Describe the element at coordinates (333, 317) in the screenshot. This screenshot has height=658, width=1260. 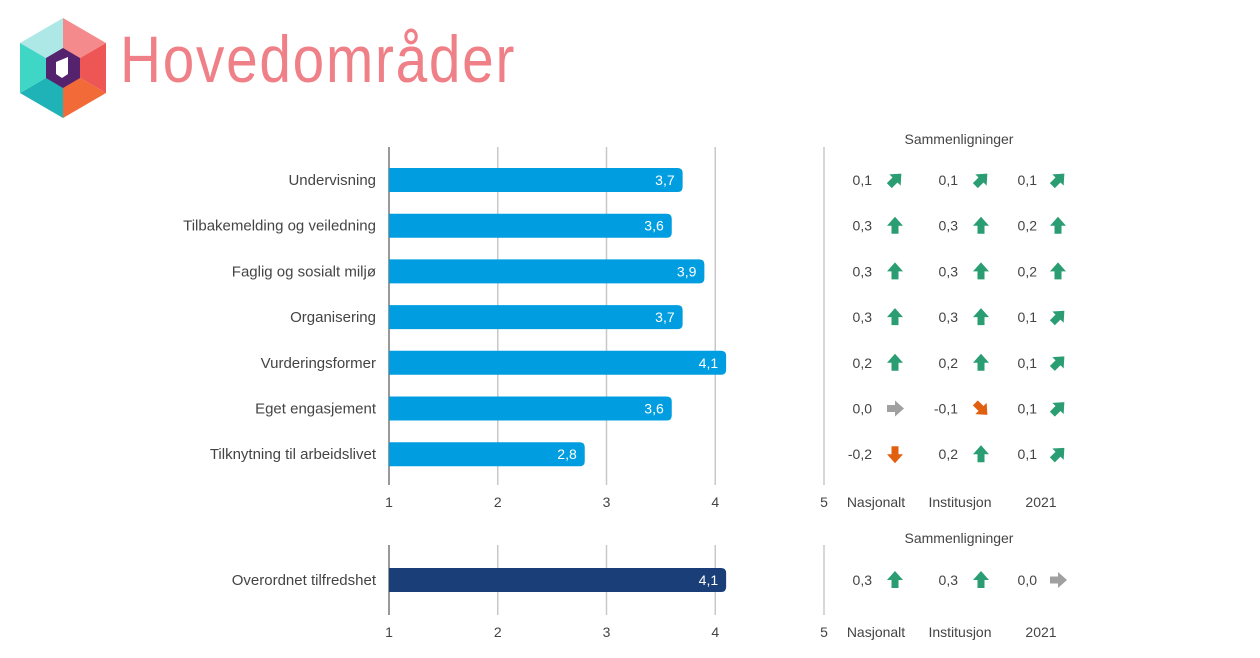
I see `category-label: Organisering` at that location.